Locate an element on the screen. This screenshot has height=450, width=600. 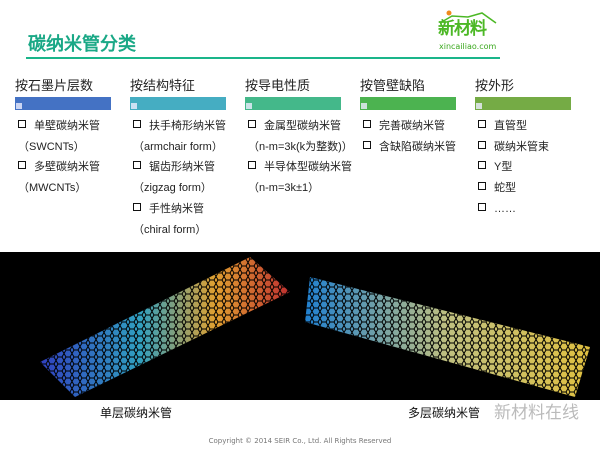
category-heading: 按结构特征 is located at coordinates (163, 86).